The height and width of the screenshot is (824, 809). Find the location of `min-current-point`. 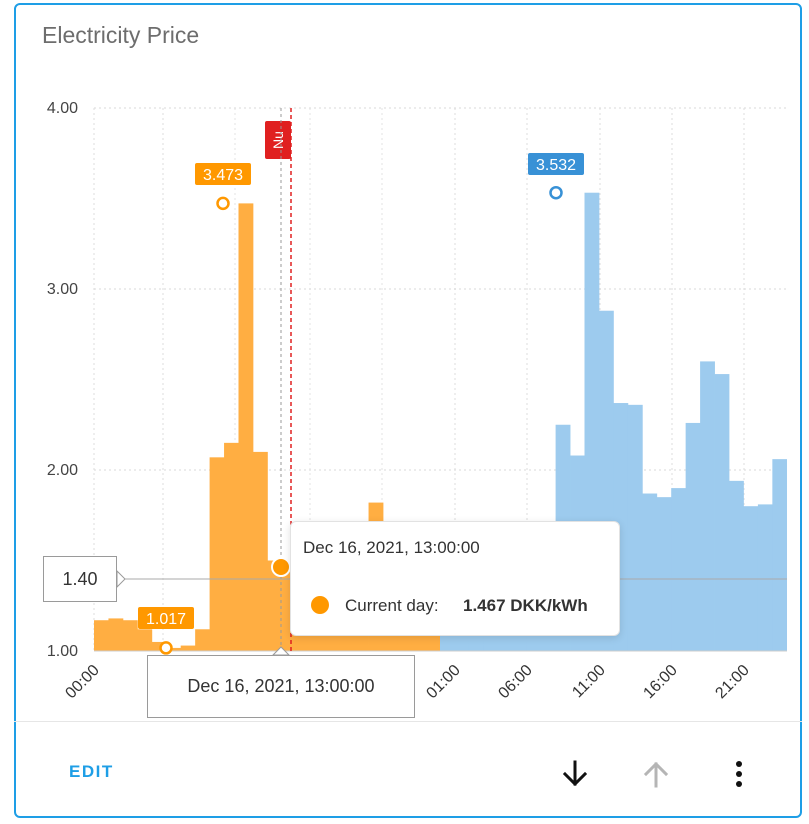

min-current-point is located at coordinates (166, 648).